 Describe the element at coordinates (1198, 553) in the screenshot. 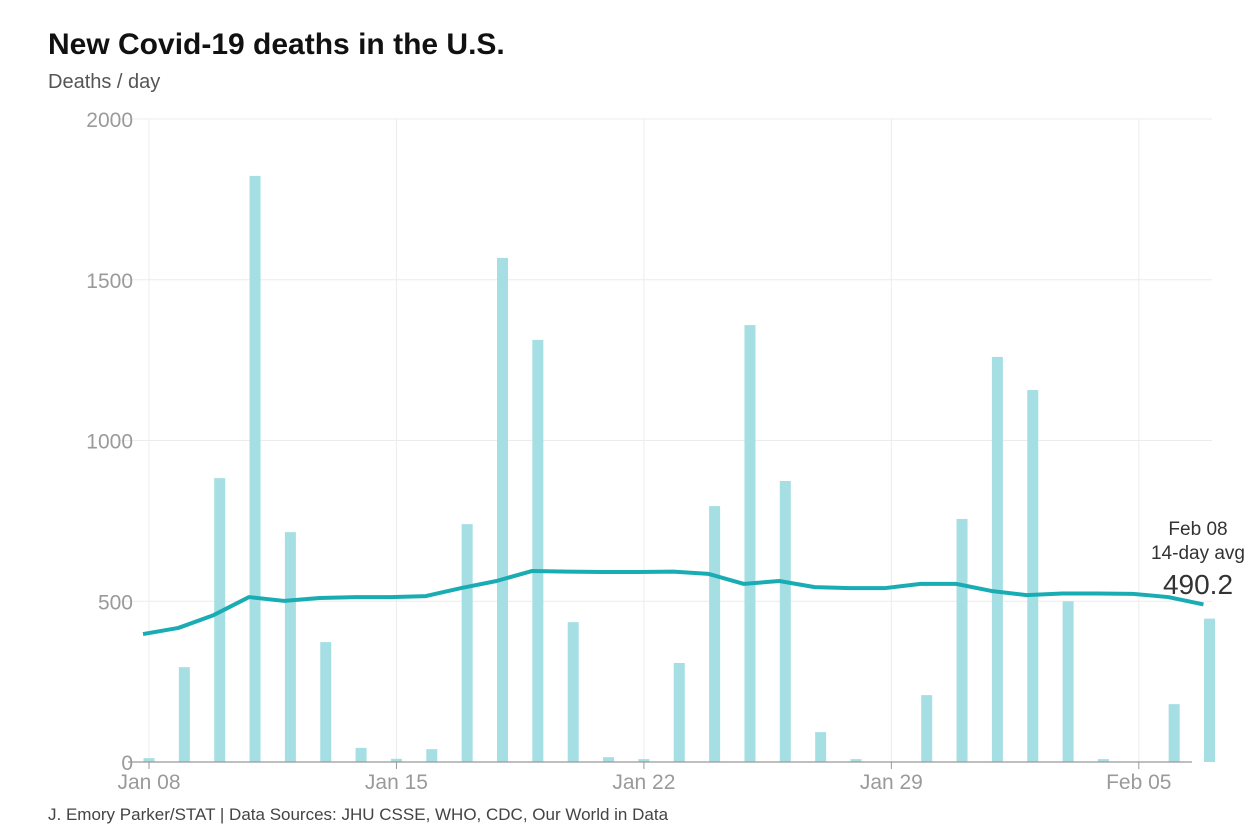

I see `annotation-label: 14-day avg` at that location.